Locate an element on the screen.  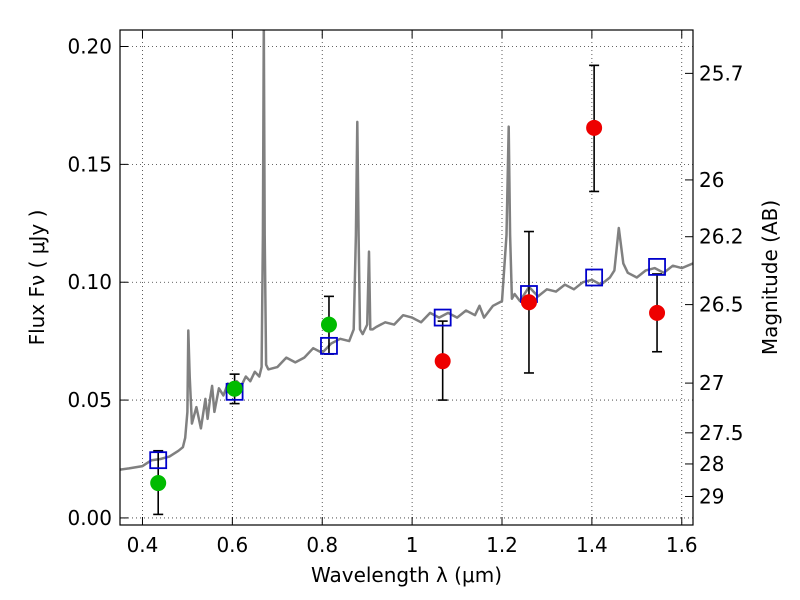
x-tick-label: 1.4 is located at coordinates (592, 545).